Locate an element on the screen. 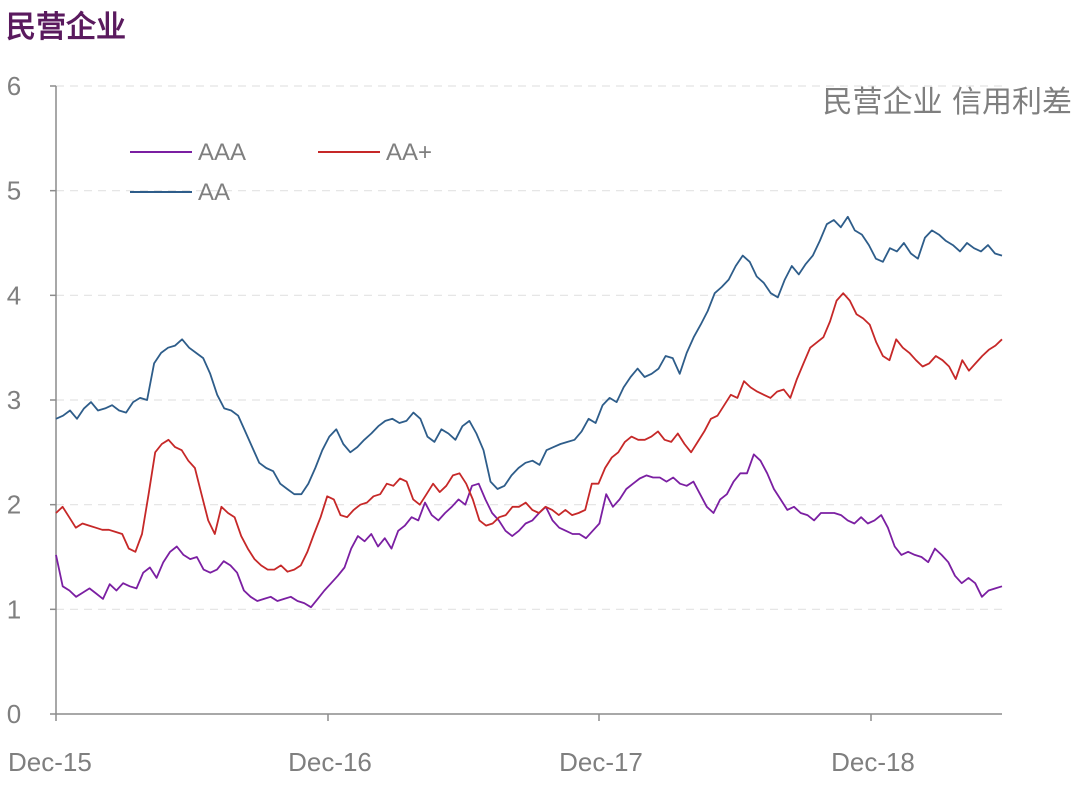  page-title: 民营企业 is located at coordinates (66, 27).